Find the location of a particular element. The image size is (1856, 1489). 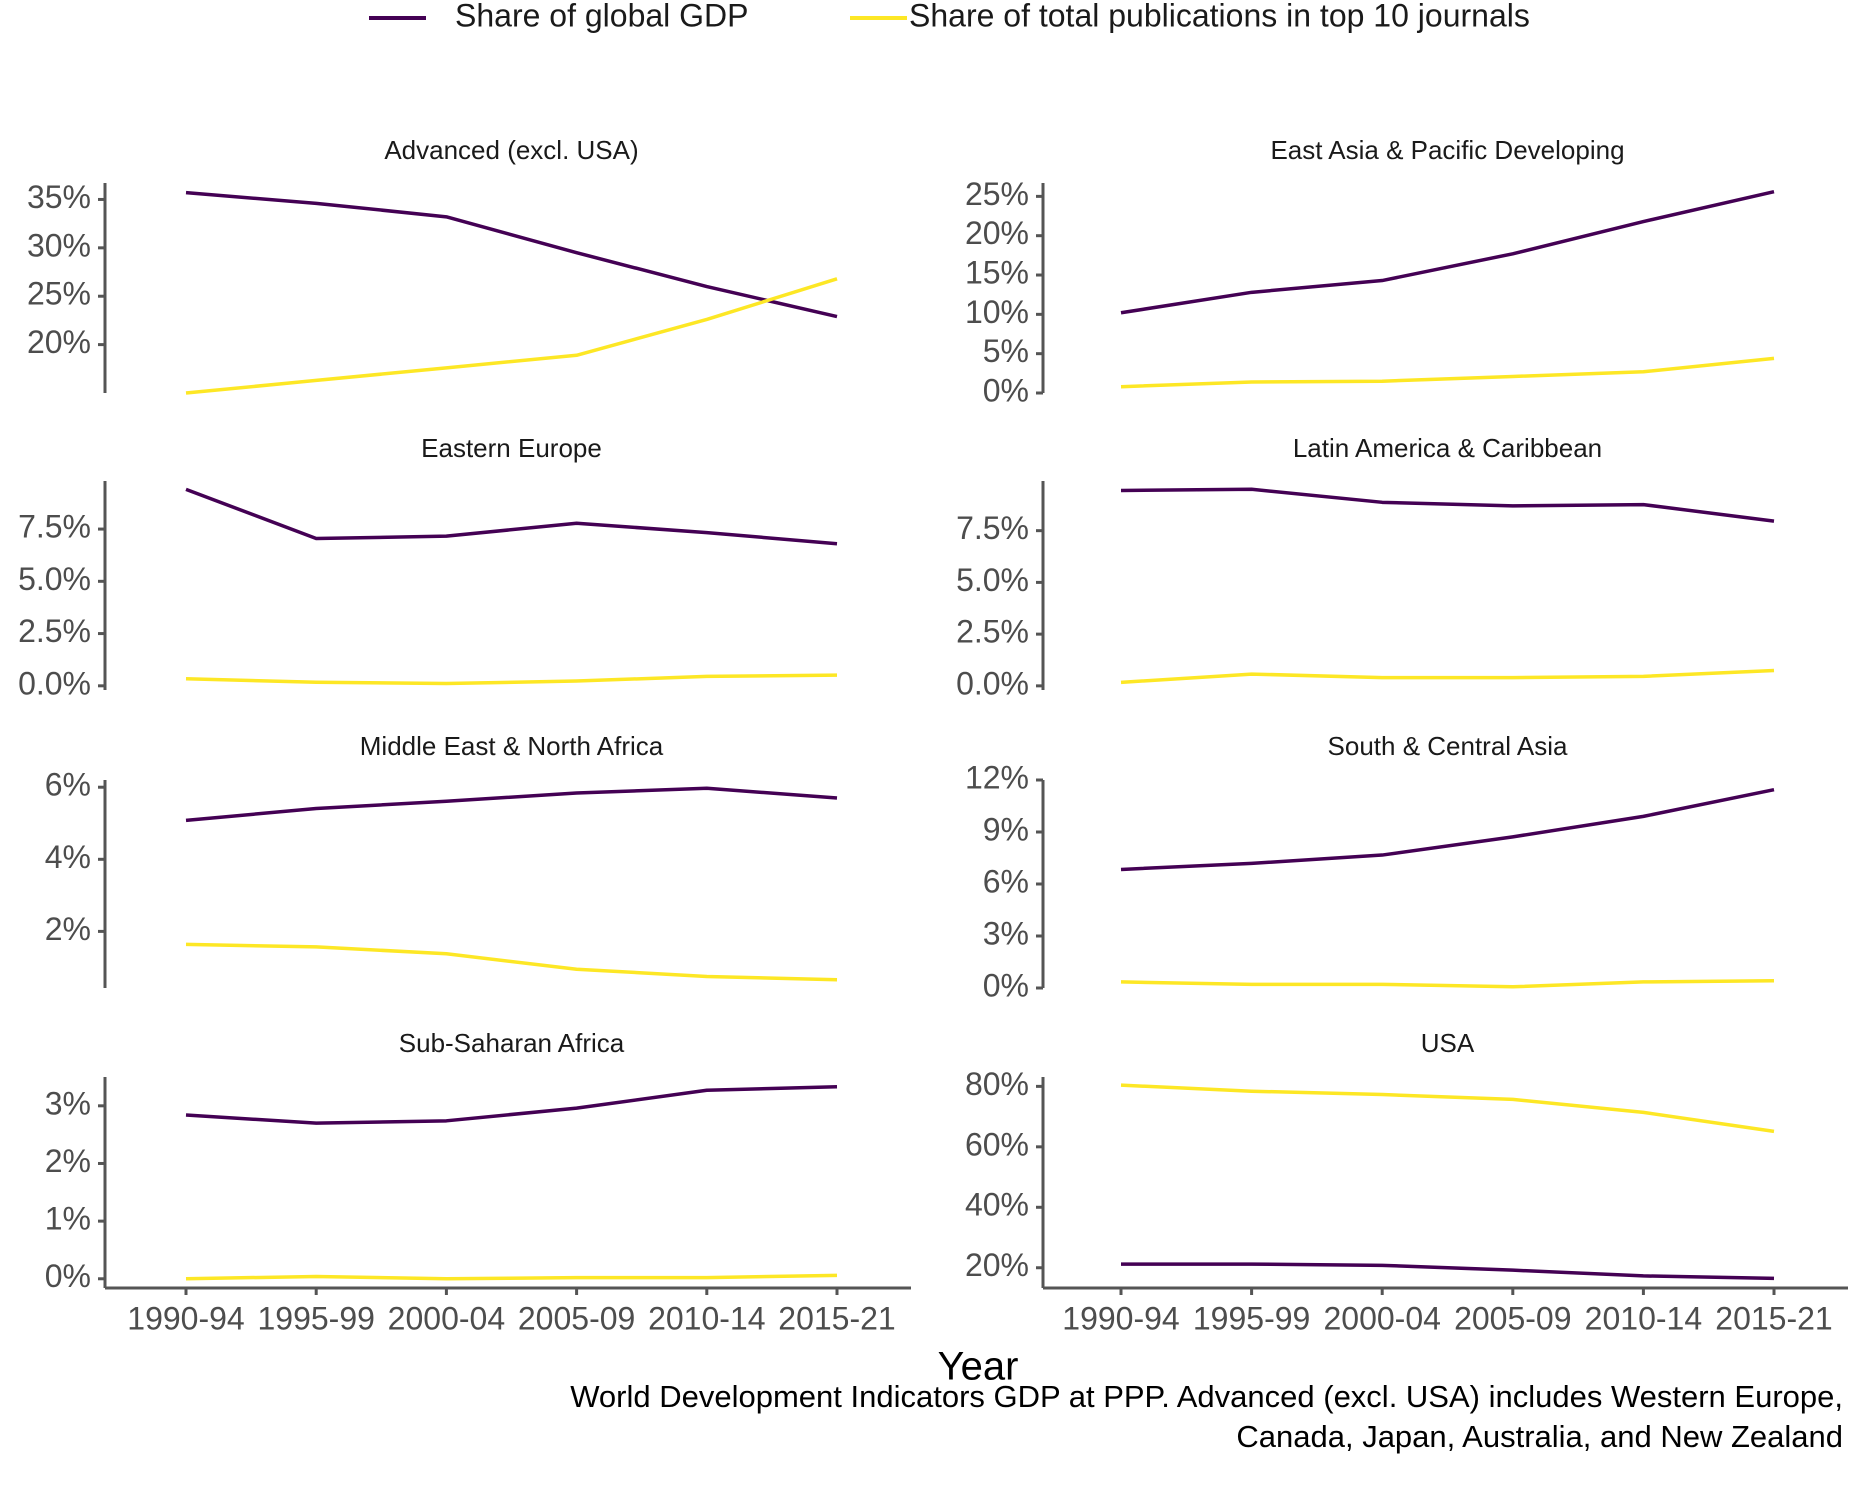

panel-title: Middle East & North Africa is located at coordinates (512, 746).